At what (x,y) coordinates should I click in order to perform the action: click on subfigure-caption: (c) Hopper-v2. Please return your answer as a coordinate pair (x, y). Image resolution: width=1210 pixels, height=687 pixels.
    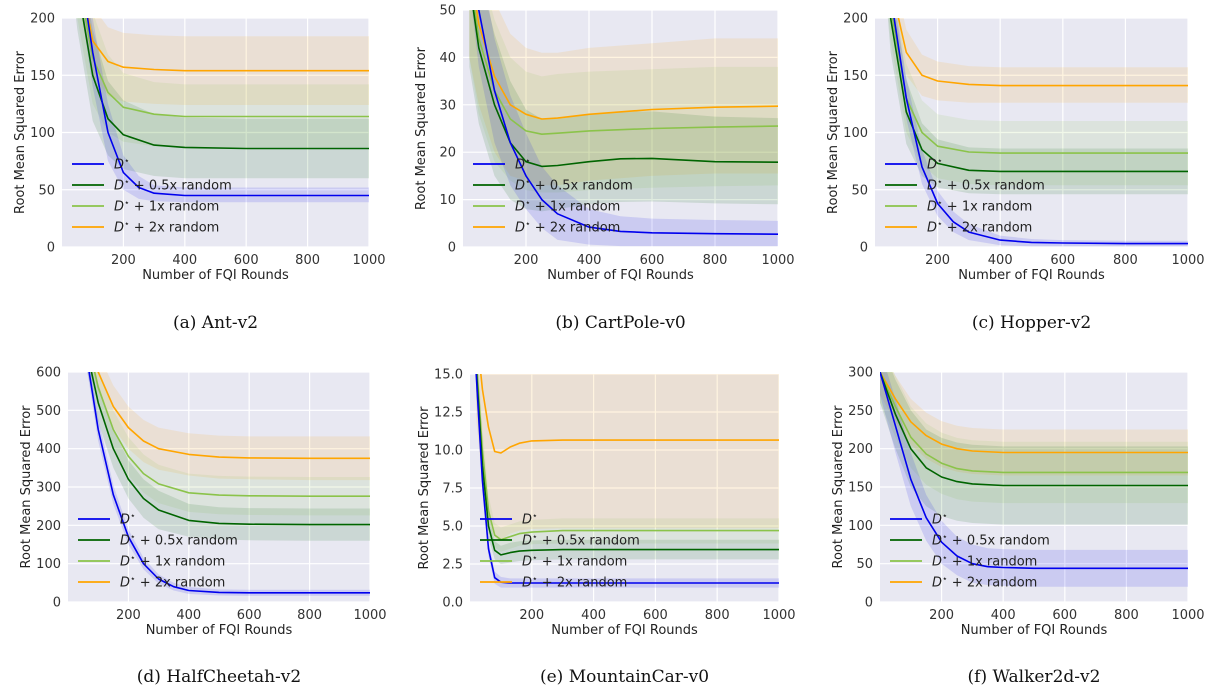
    Looking at the image, I should click on (1031, 323).